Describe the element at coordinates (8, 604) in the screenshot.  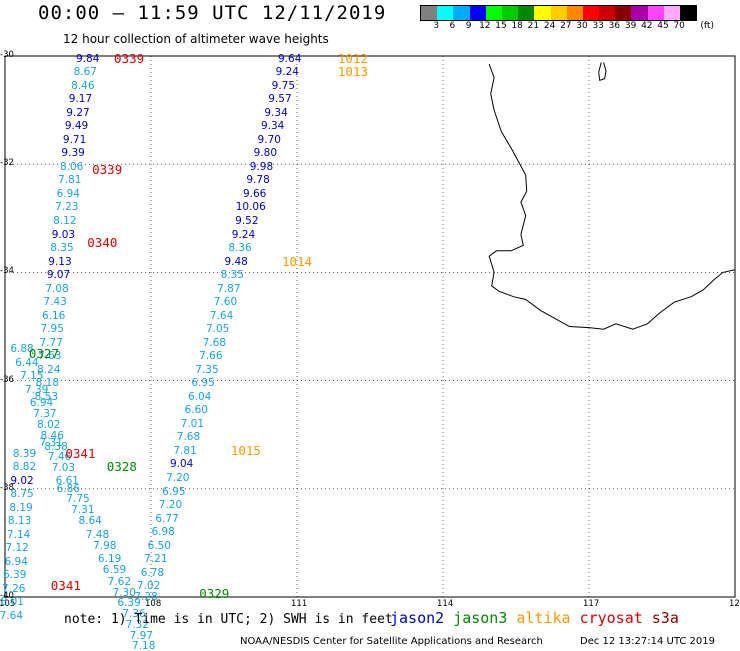
I see `lon-tick-label: 105` at that location.